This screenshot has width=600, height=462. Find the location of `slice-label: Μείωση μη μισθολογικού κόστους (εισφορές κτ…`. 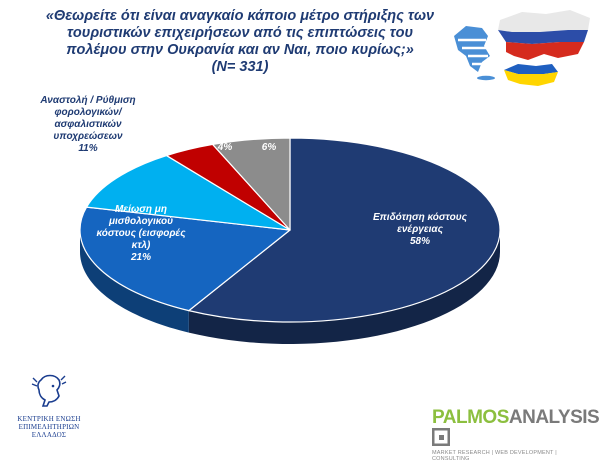

slice-label: Μείωση μη μισθολογικού κόστους (εισφορές κτ… is located at coordinates (141, 233).